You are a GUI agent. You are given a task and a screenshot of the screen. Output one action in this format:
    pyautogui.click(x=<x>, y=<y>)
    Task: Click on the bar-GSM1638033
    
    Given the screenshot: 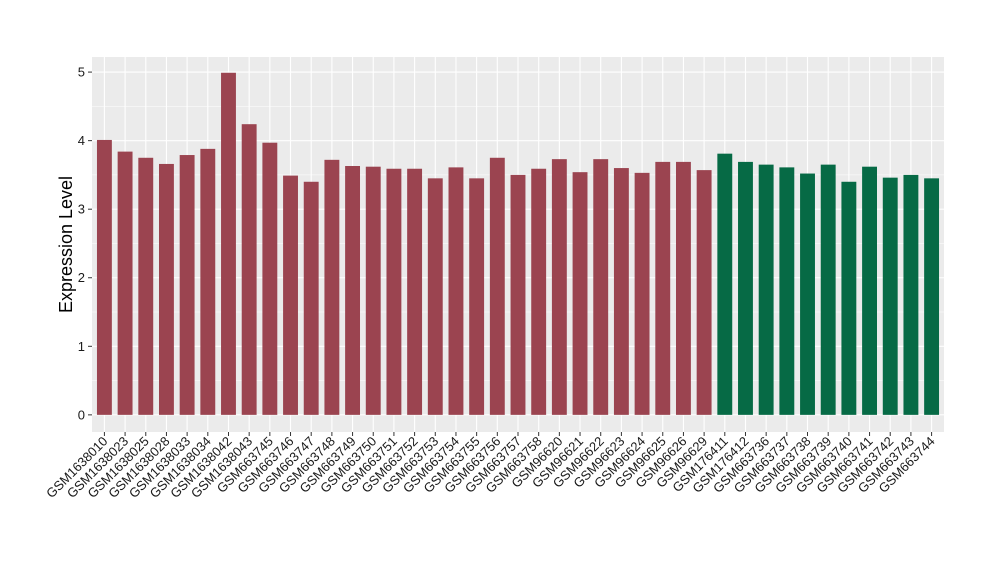 What is the action you would take?
    pyautogui.click(x=187, y=285)
    